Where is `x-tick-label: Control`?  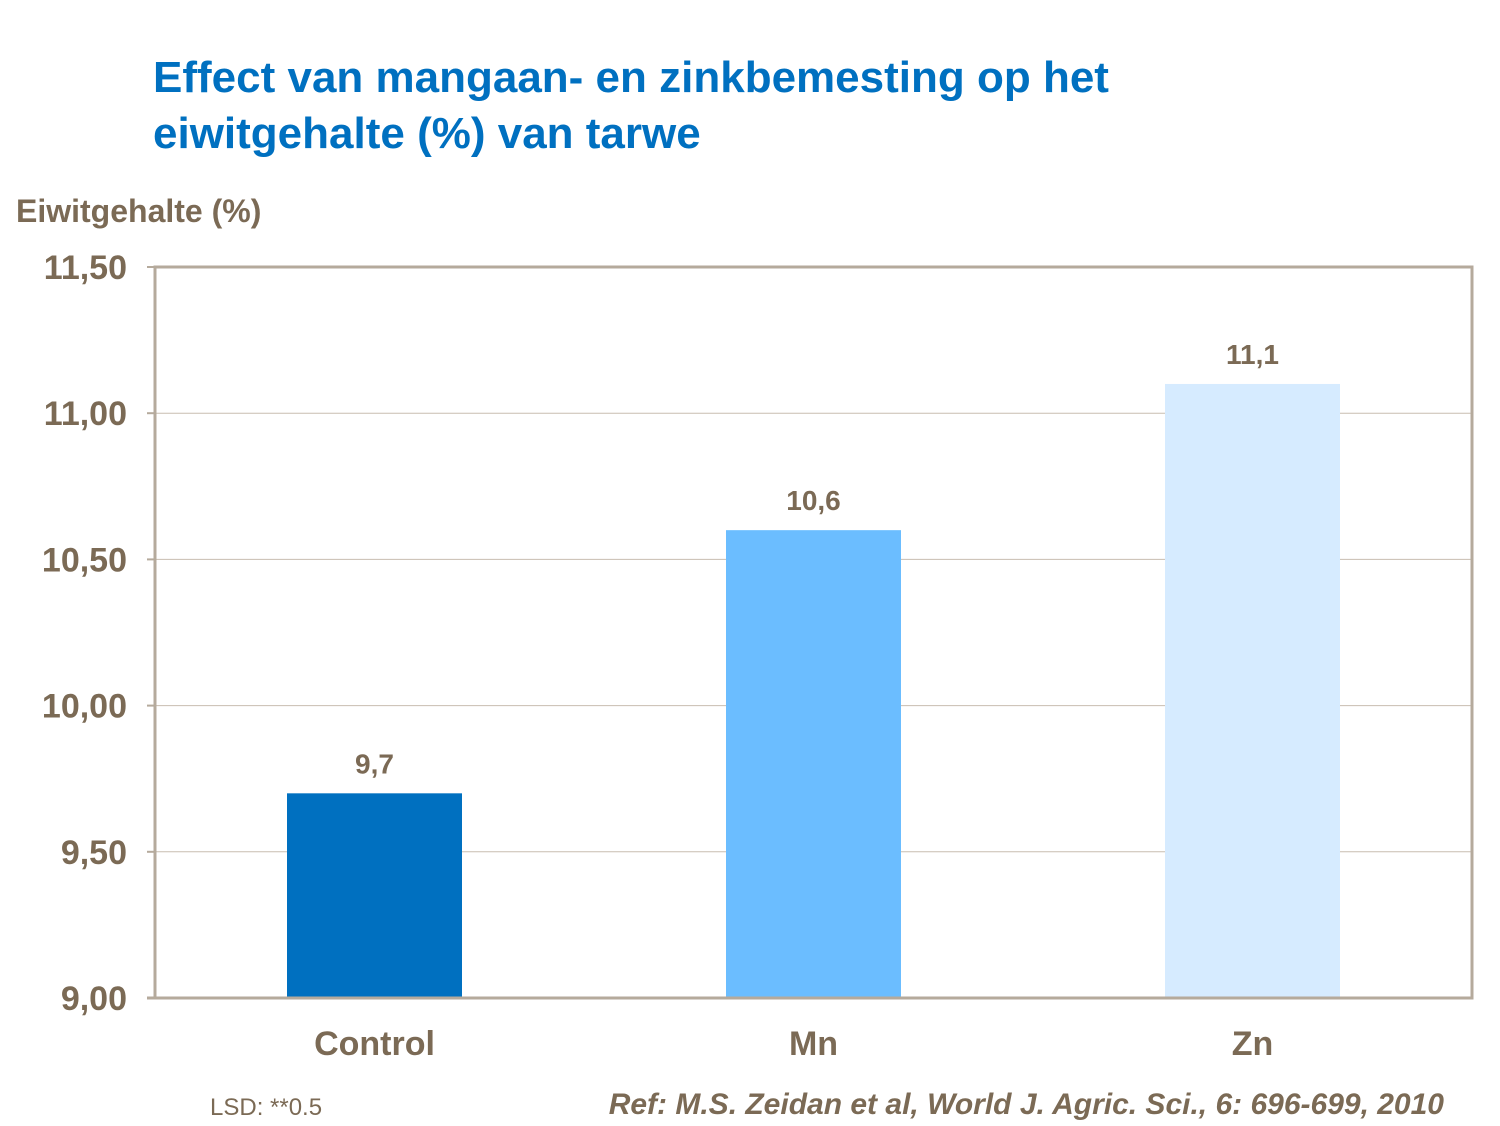
x-tick-label: Control is located at coordinates (374, 1044).